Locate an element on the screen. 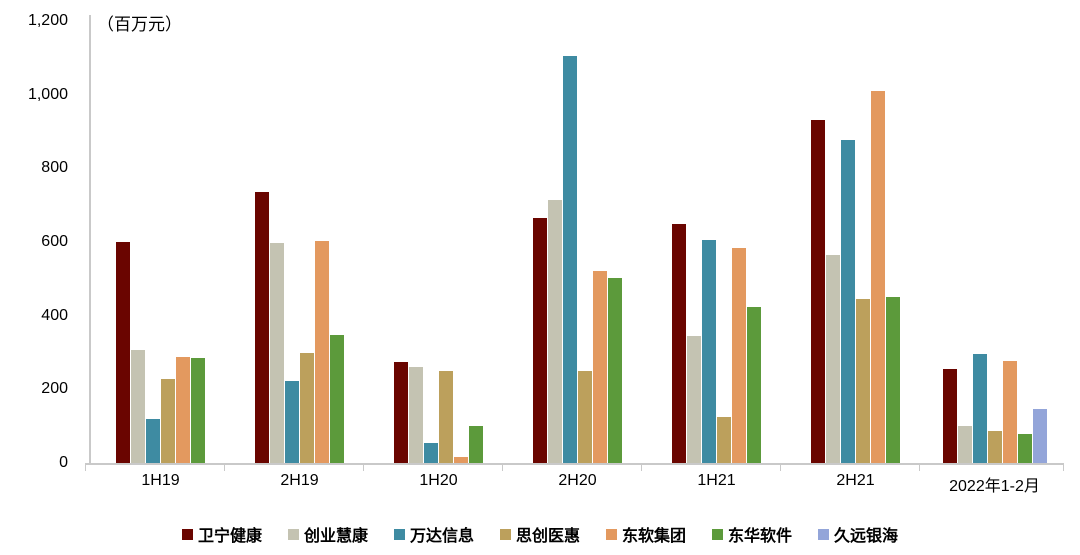 This screenshot has width=1080, height=555. bar-东华软件-1H20 is located at coordinates (476, 444).